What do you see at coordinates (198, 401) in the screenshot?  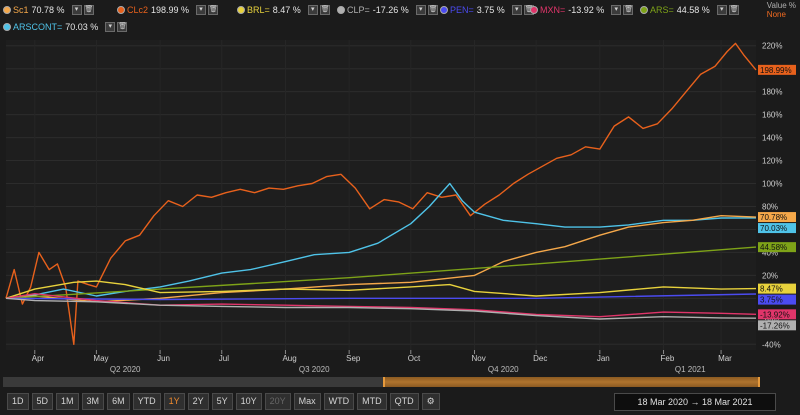 I see `range-button-2y: 2Y` at bounding box center [198, 401].